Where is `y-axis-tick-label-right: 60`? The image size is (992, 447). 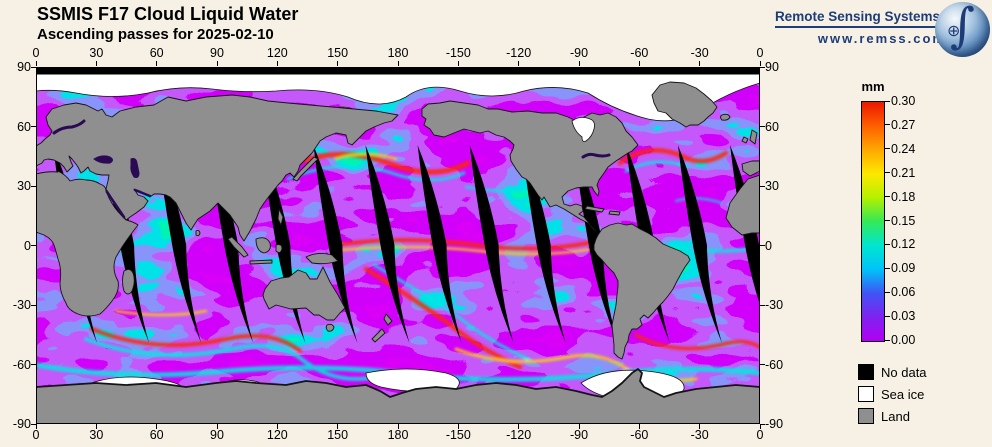
y-axis-tick-label-right: 60 is located at coordinates (772, 126).